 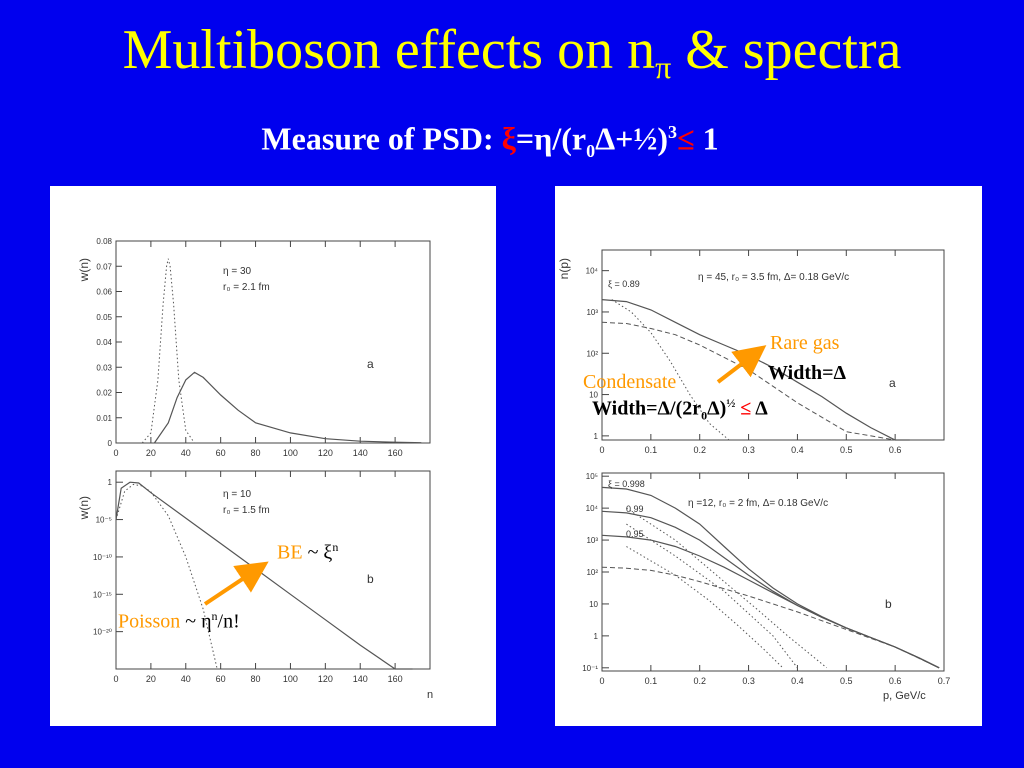 What do you see at coordinates (630, 382) in the screenshot?
I see `condensate-label: Condensate` at bounding box center [630, 382].